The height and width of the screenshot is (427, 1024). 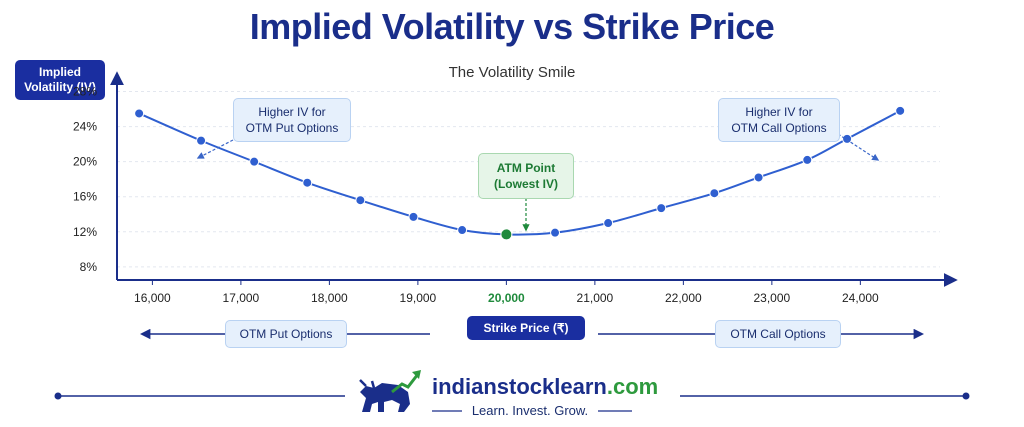 What do you see at coordinates (215, 149) in the screenshot?
I see `left-callout-arrow` at bounding box center [215, 149].